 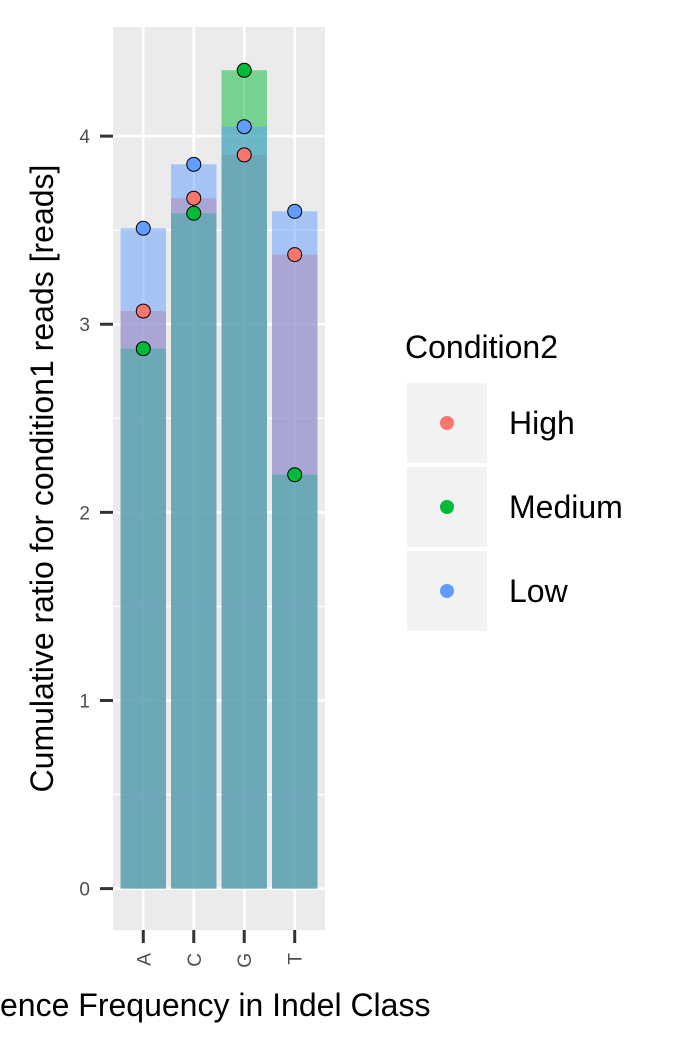 What do you see at coordinates (144, 959) in the screenshot?
I see `x-tick-label: A` at bounding box center [144, 959].